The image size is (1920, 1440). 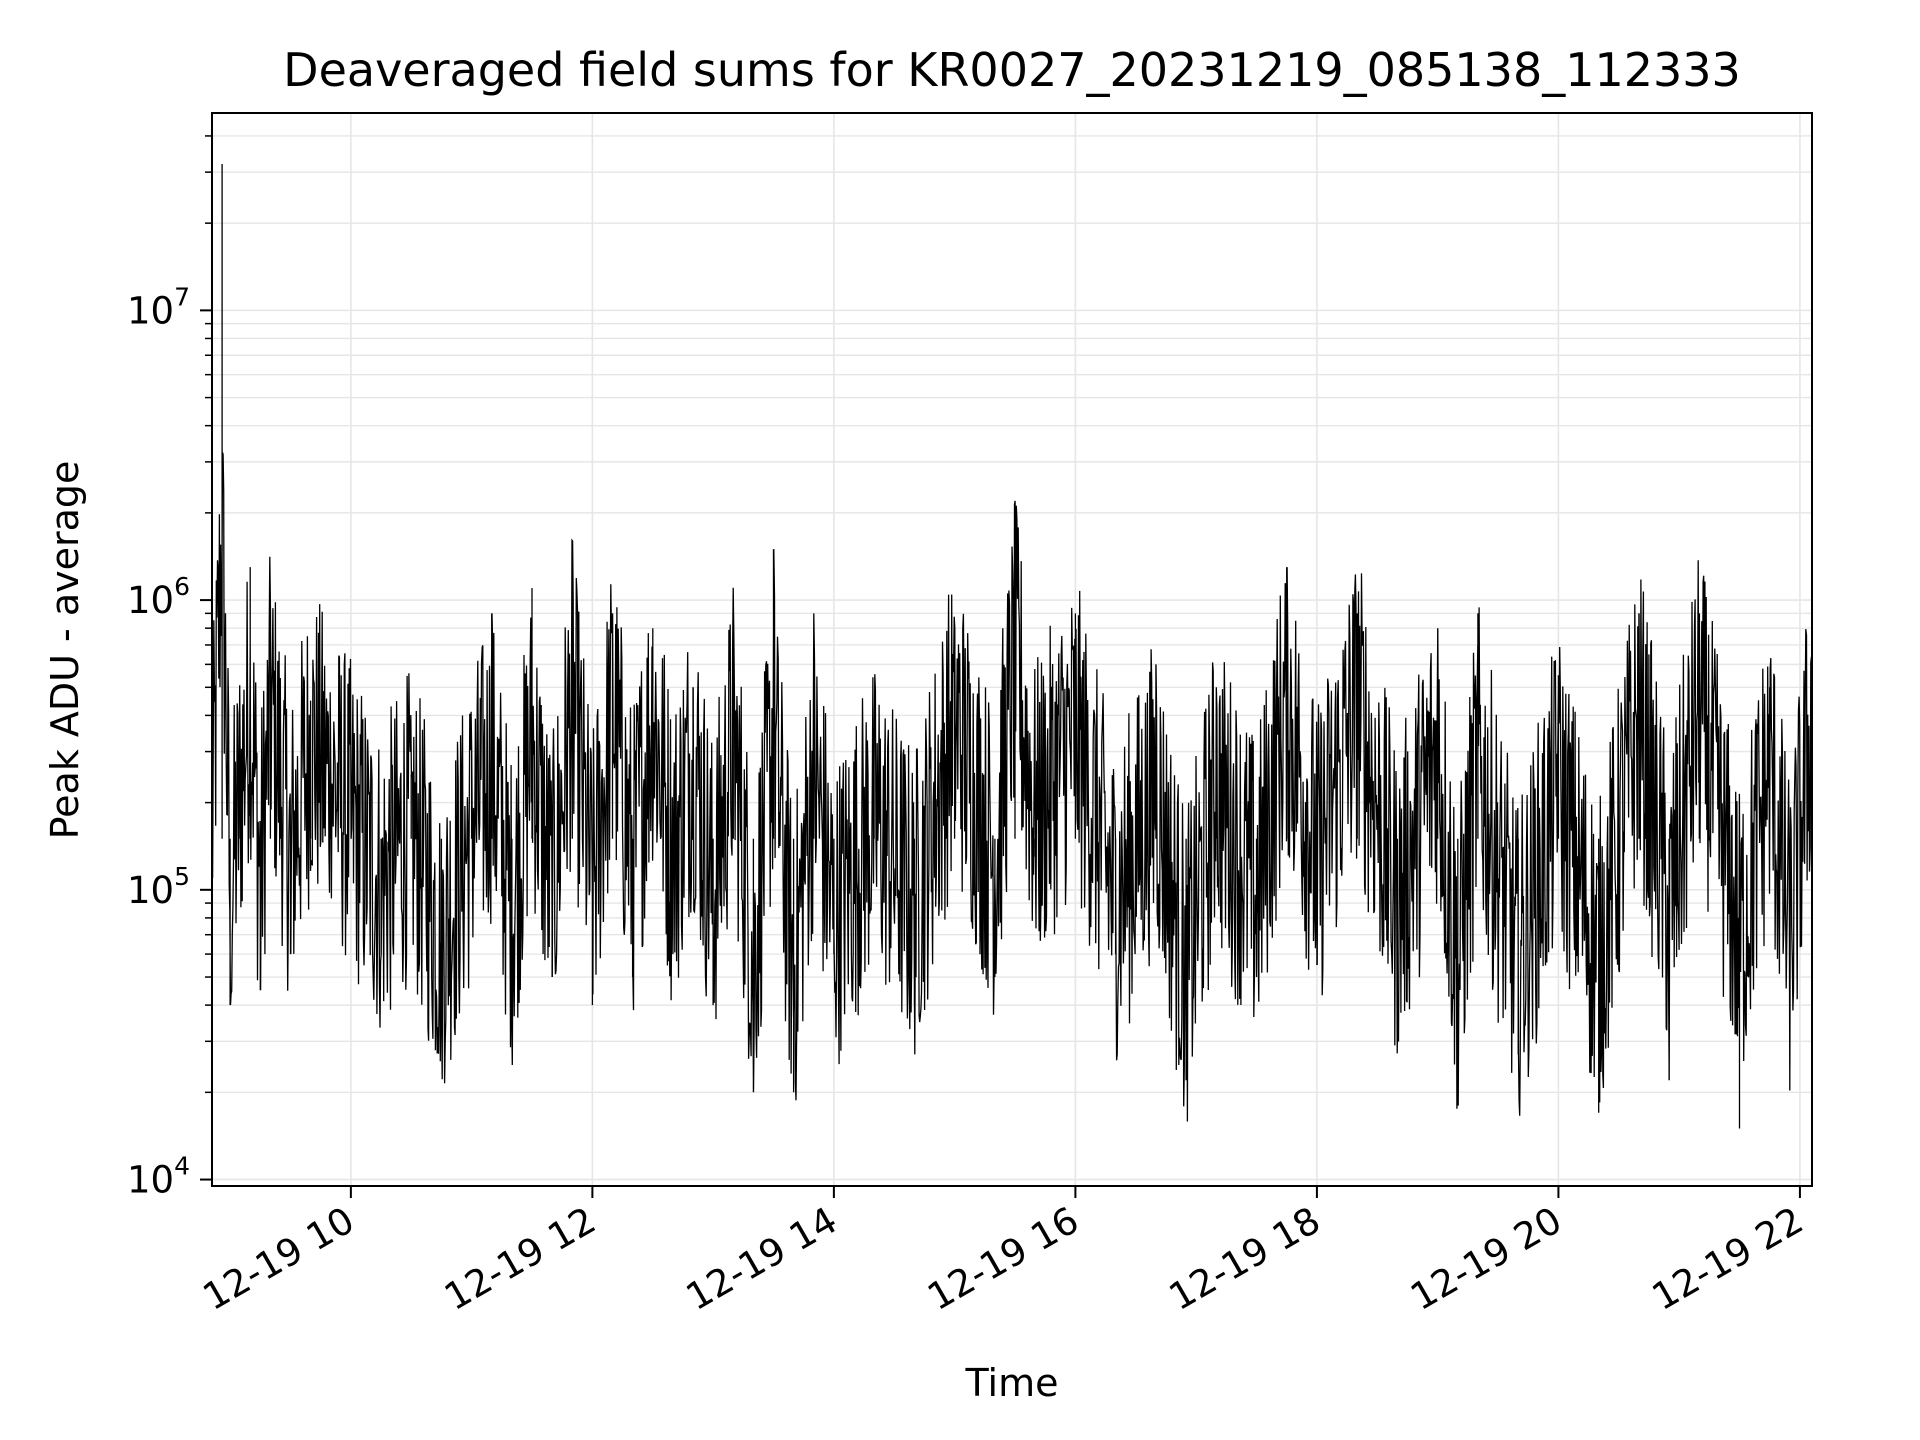 What do you see at coordinates (158, 597) in the screenshot?
I see `y-tick-label: 10⁶` at bounding box center [158, 597].